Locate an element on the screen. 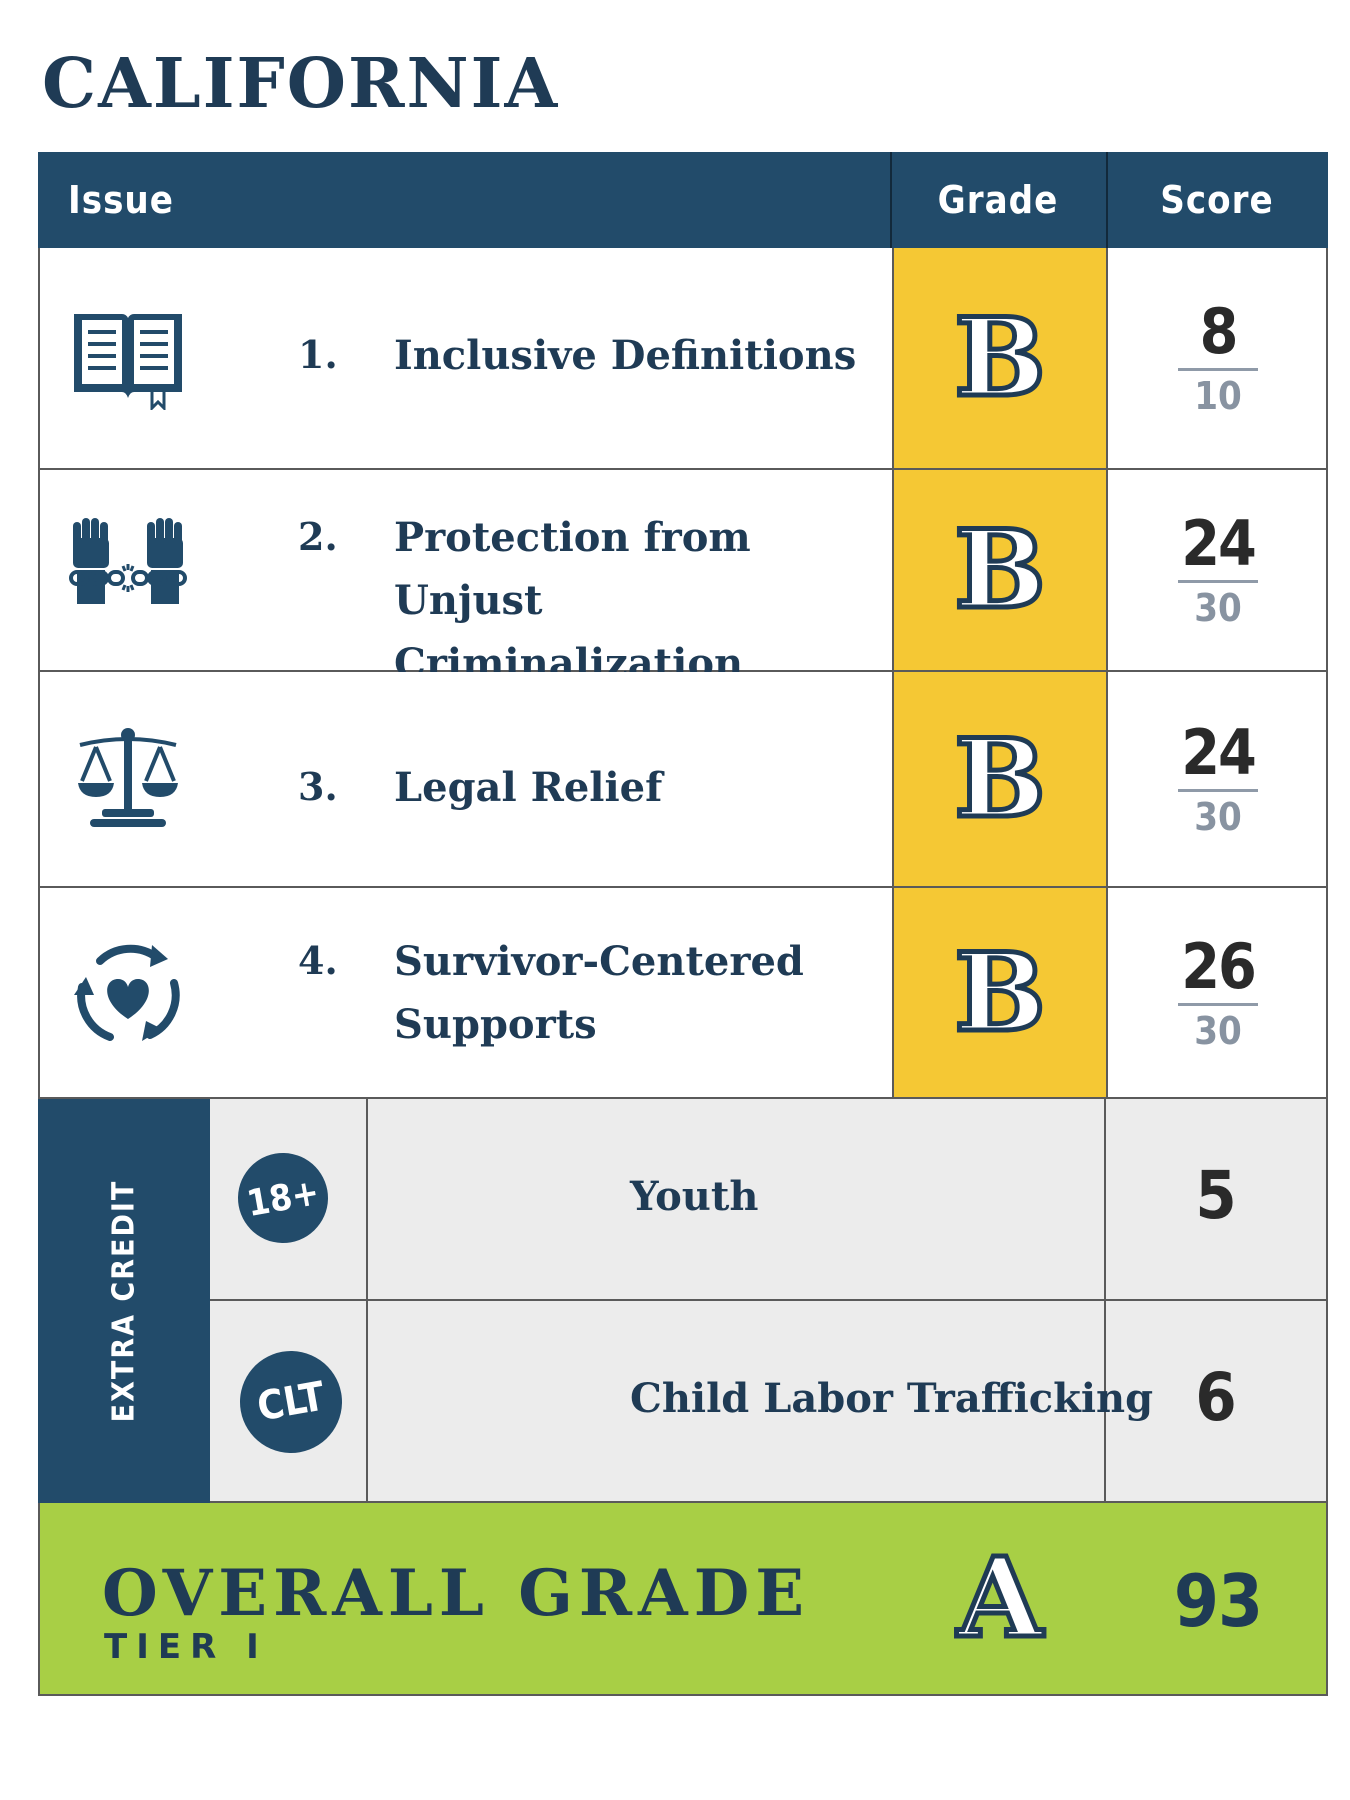 The width and height of the screenshot is (1350, 1800). overall-score: 93 is located at coordinates (1218, 1601).